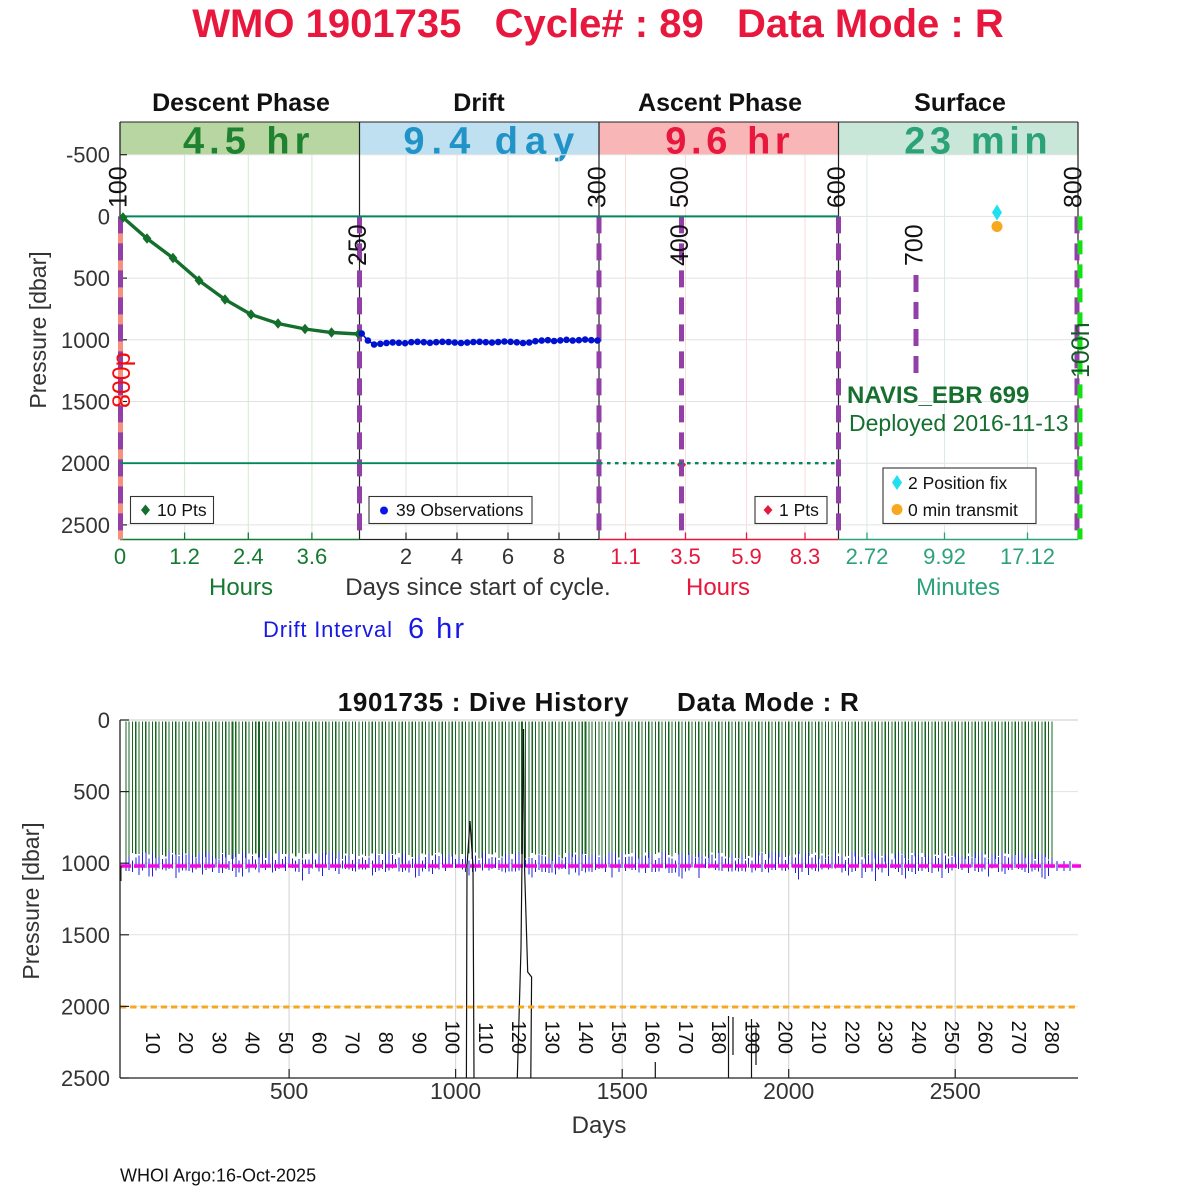 The width and height of the screenshot is (1200, 1200). I want to click on svg-text: 5.9, so click(746, 556).